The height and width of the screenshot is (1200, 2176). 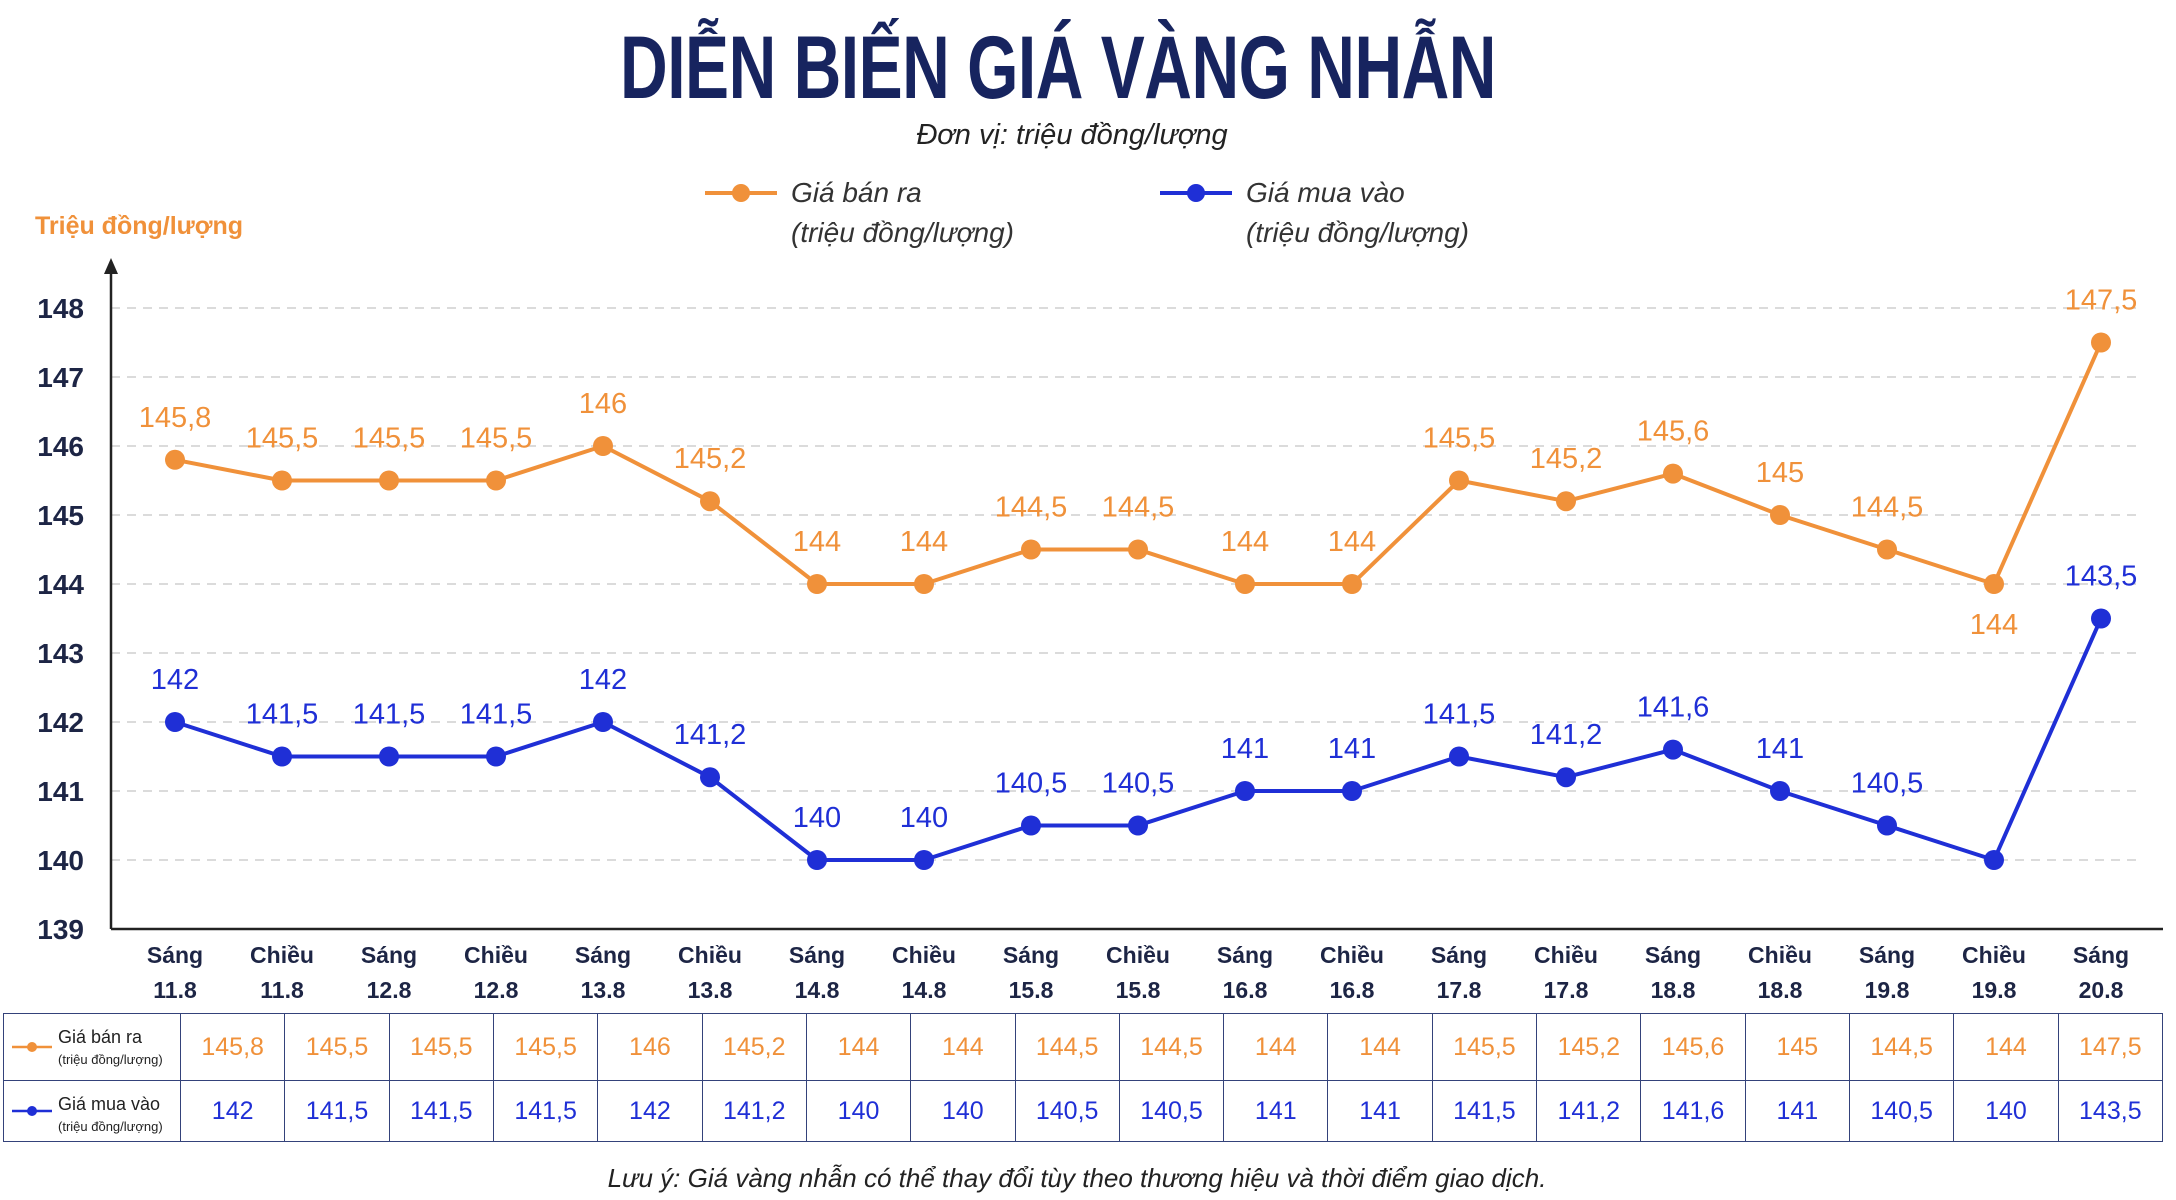 I want to click on y-tick-label: 142, so click(x=60, y=722).